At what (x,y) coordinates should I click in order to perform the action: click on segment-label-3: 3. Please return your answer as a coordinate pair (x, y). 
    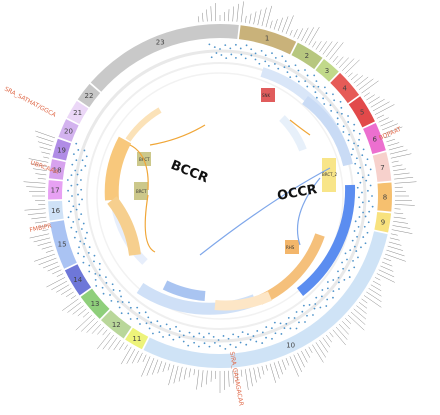
    Looking at the image, I should click on (327, 71).